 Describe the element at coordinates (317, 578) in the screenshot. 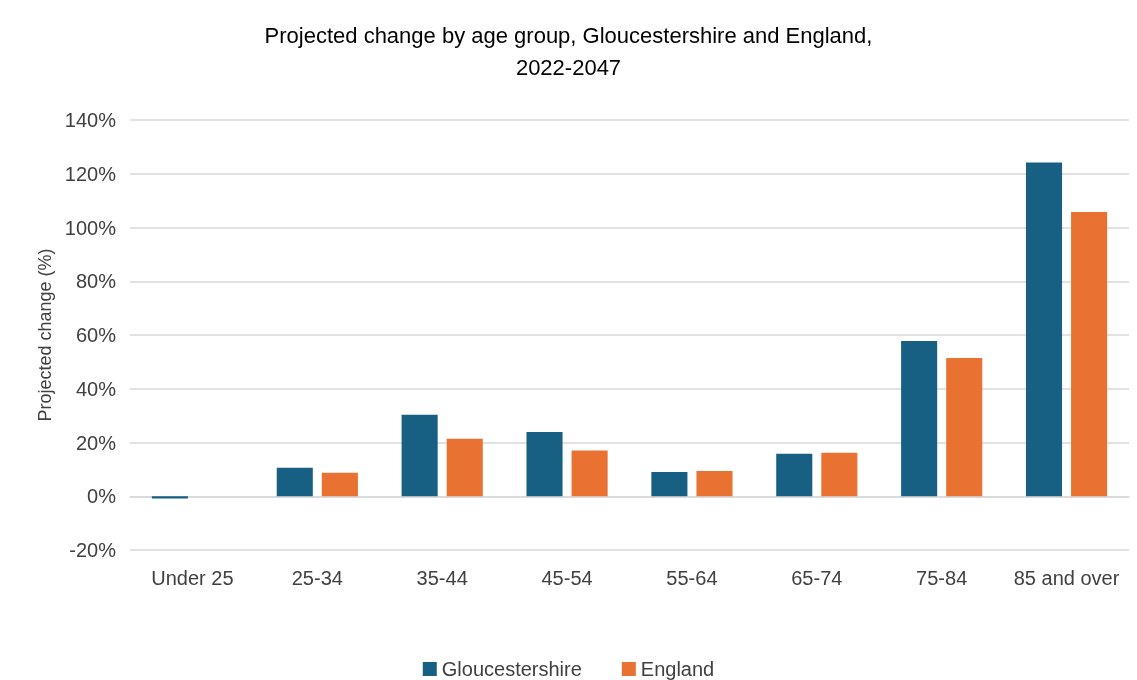

I see `x-tick-label: 25-34` at that location.